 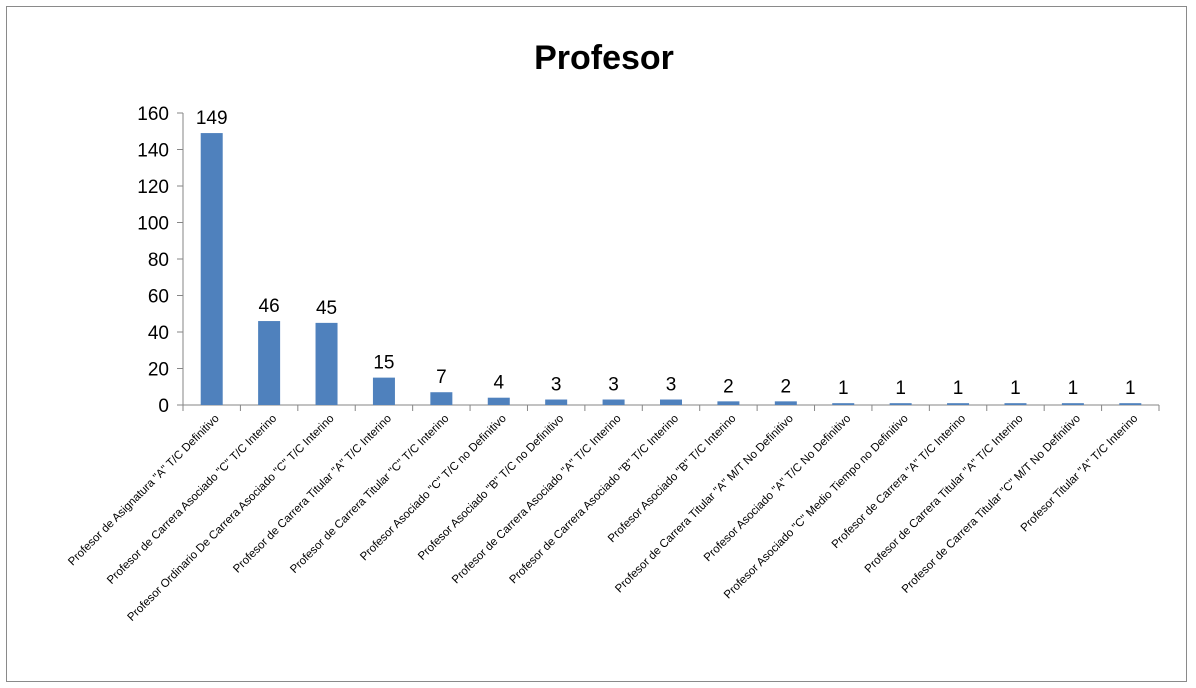 What do you see at coordinates (153, 187) in the screenshot?
I see `y-tick-label: 120` at bounding box center [153, 187].